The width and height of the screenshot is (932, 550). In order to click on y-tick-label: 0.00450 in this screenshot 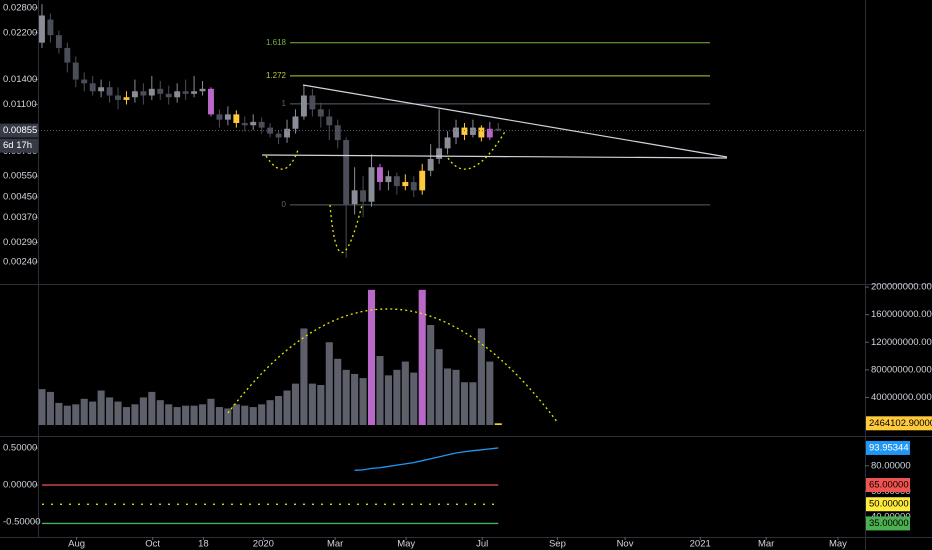, I will do `click(20, 197)`.